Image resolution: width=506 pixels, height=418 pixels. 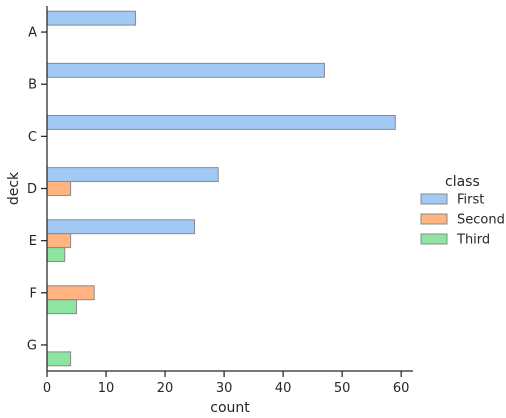 I want to click on legend-label-second: Second, so click(x=481, y=220).